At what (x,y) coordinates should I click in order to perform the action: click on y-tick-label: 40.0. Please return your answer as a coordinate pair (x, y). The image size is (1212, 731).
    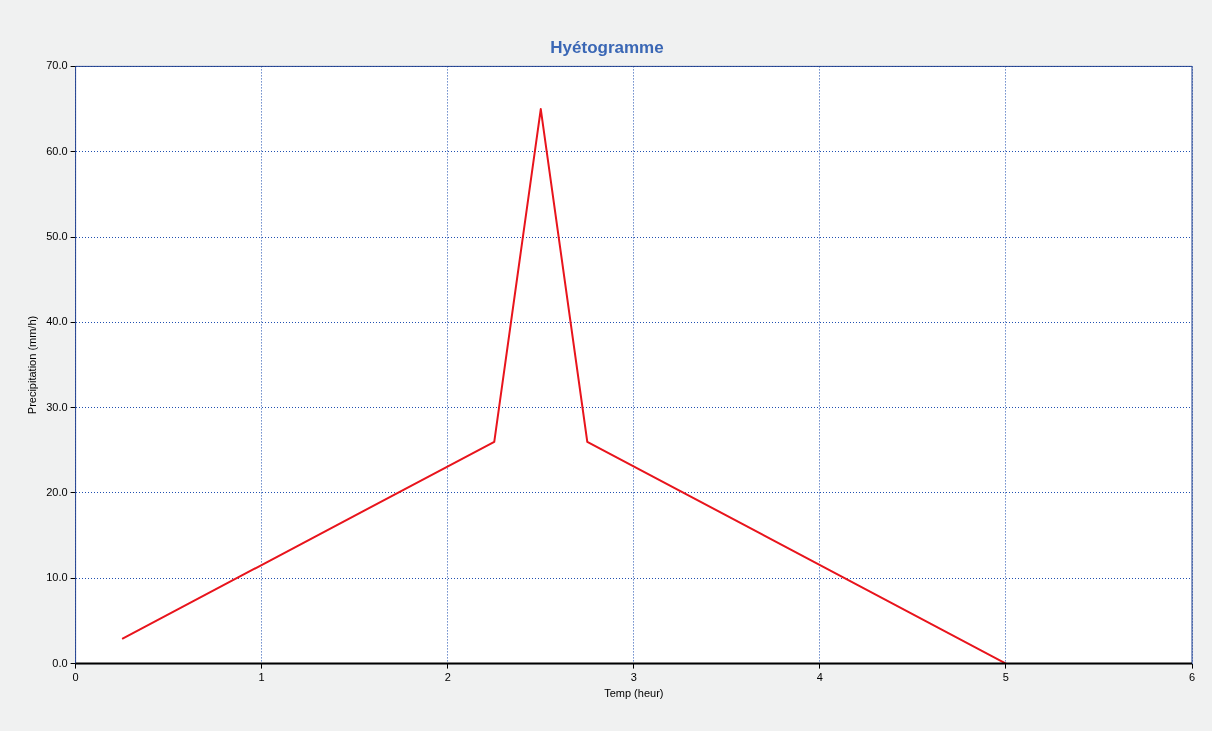
    Looking at the image, I should click on (57, 321).